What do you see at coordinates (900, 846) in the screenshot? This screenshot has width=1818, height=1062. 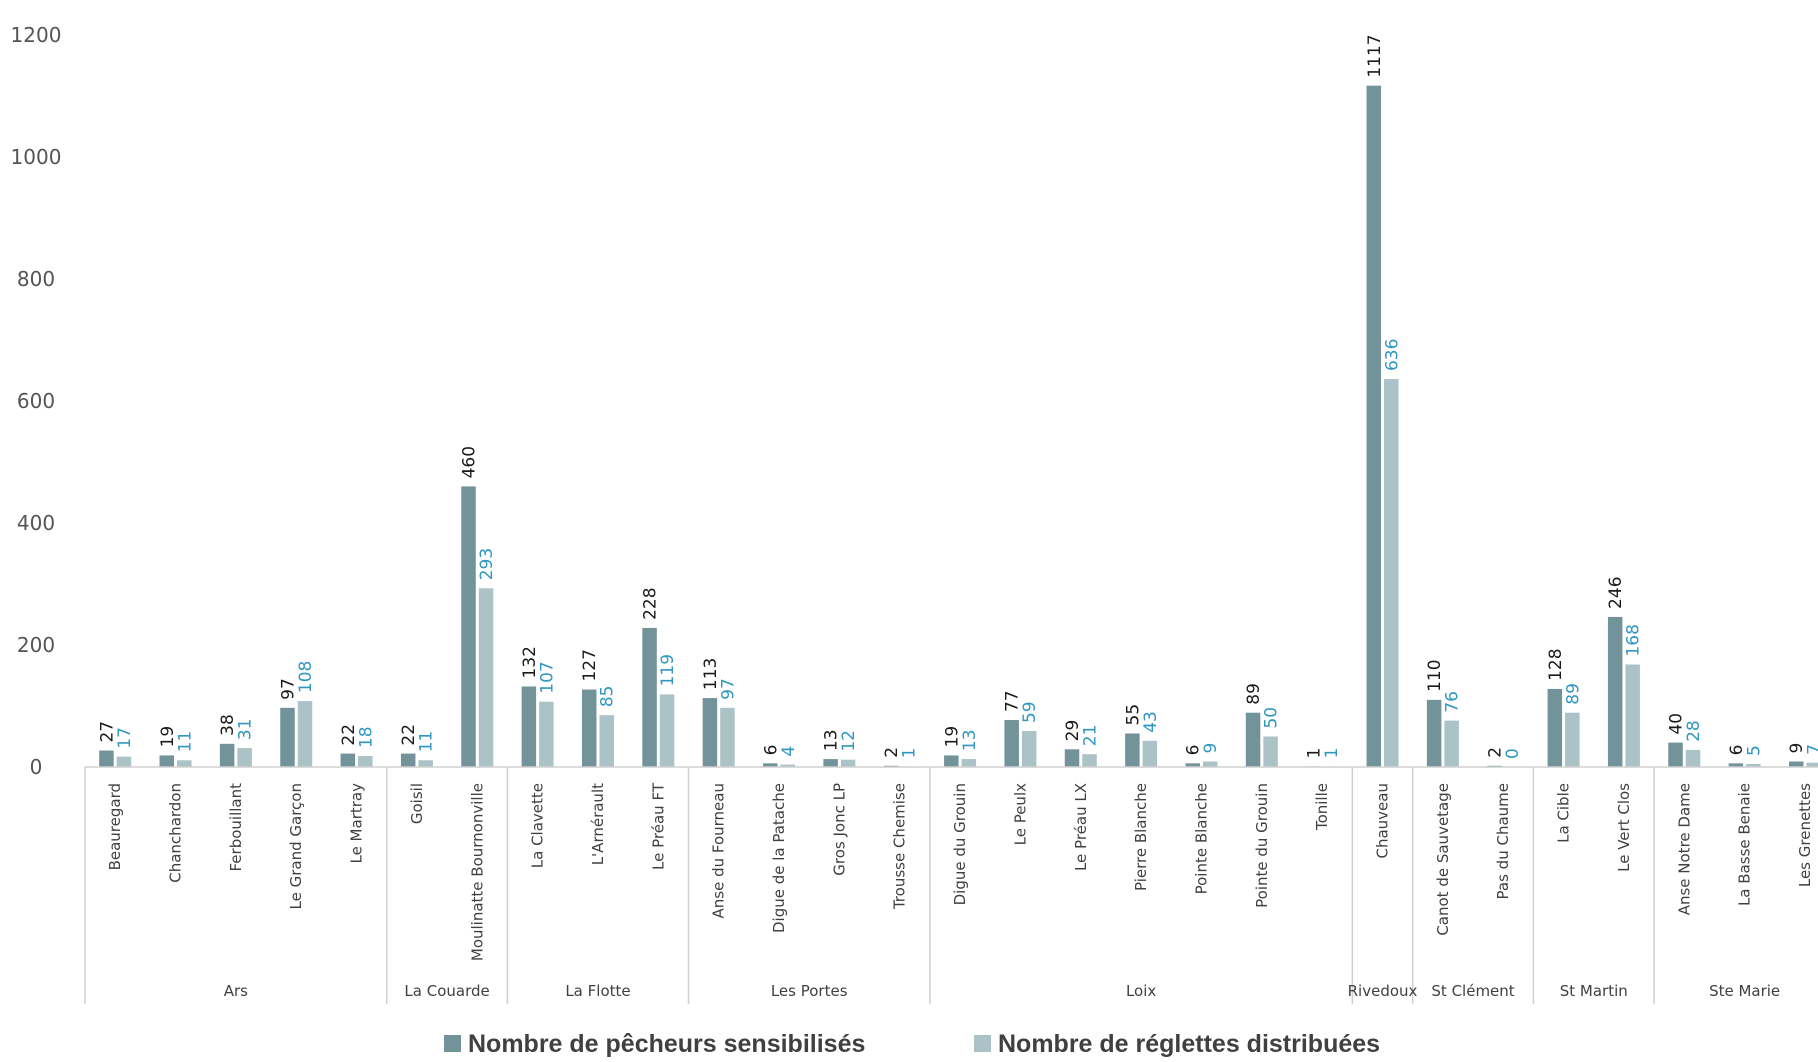 I see `category-label-trousse-chemise: Trousse Chemise` at bounding box center [900, 846].